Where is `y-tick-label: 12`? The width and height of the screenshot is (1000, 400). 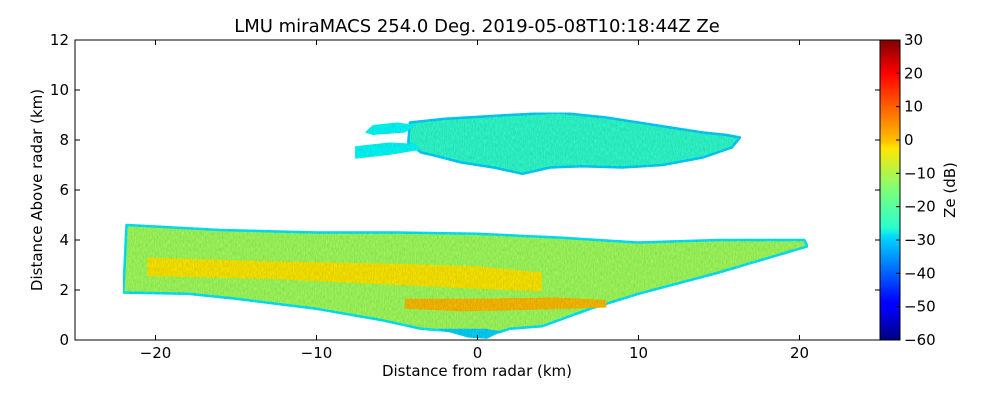
y-tick-label: 12 is located at coordinates (59, 40).